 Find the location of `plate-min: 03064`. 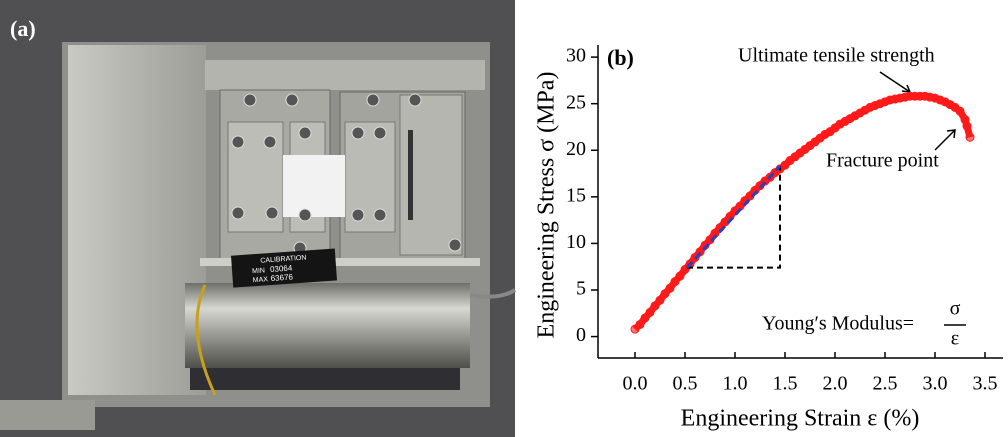

plate-min: 03064 is located at coordinates (281, 268).